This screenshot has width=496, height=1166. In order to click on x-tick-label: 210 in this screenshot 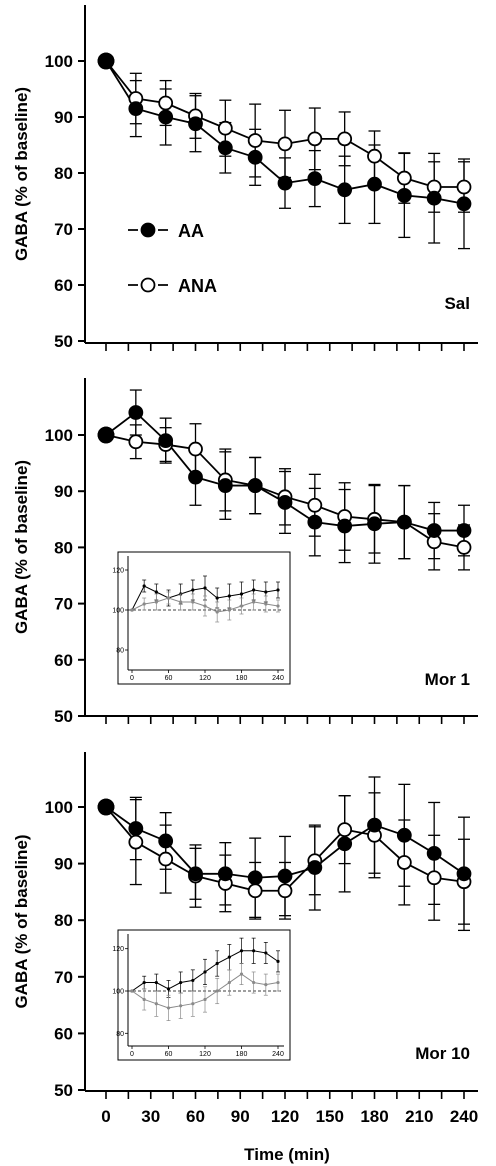, I will do `click(419, 1116)`.